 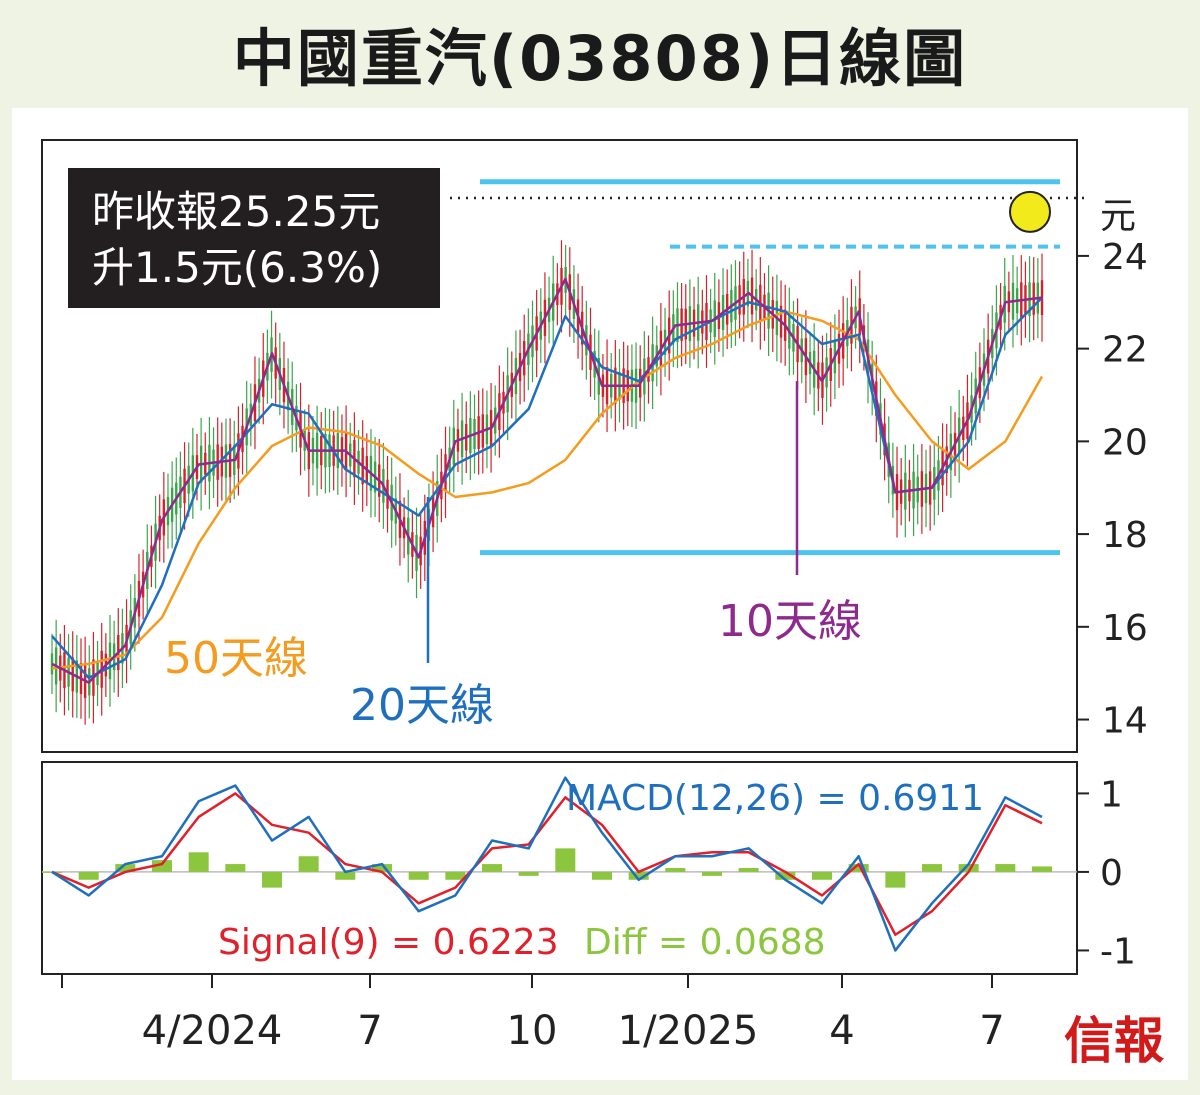 I want to click on info-box-line2: 升1.5元(6.3%), so click(x=237, y=267).